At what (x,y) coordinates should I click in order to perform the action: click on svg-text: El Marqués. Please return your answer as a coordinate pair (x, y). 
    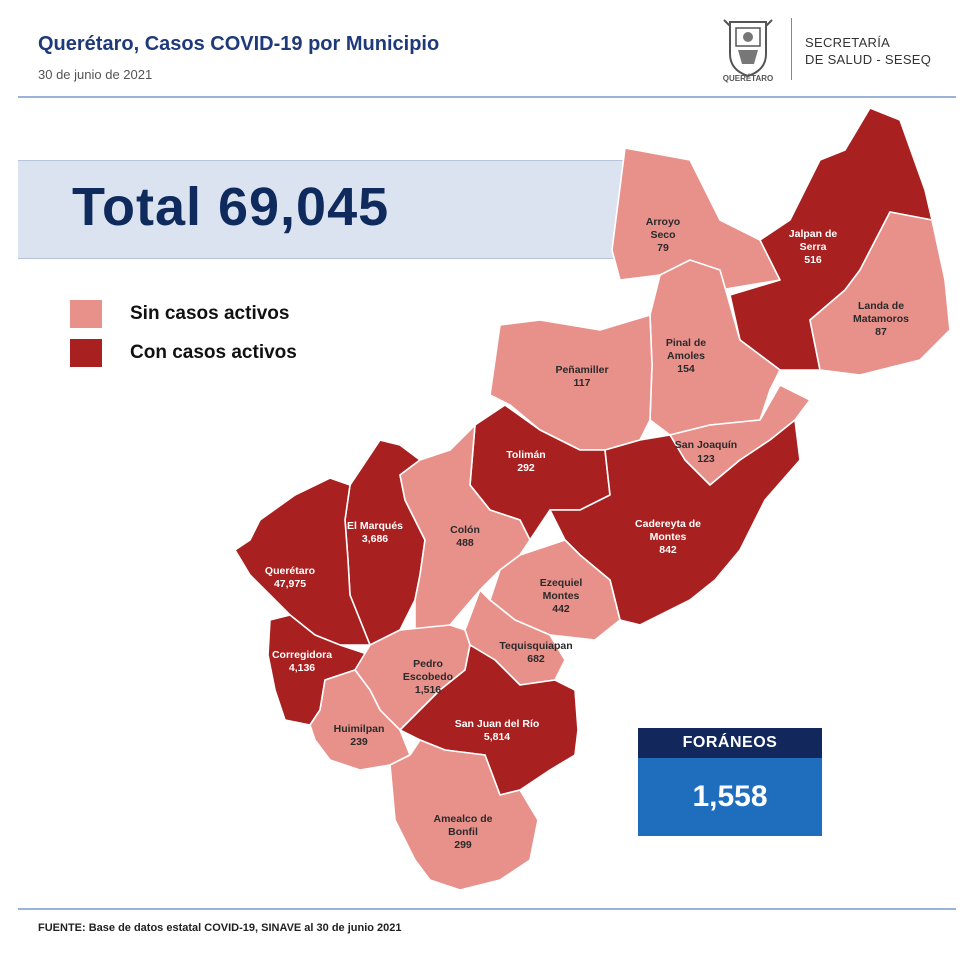
    Looking at the image, I should click on (375, 526).